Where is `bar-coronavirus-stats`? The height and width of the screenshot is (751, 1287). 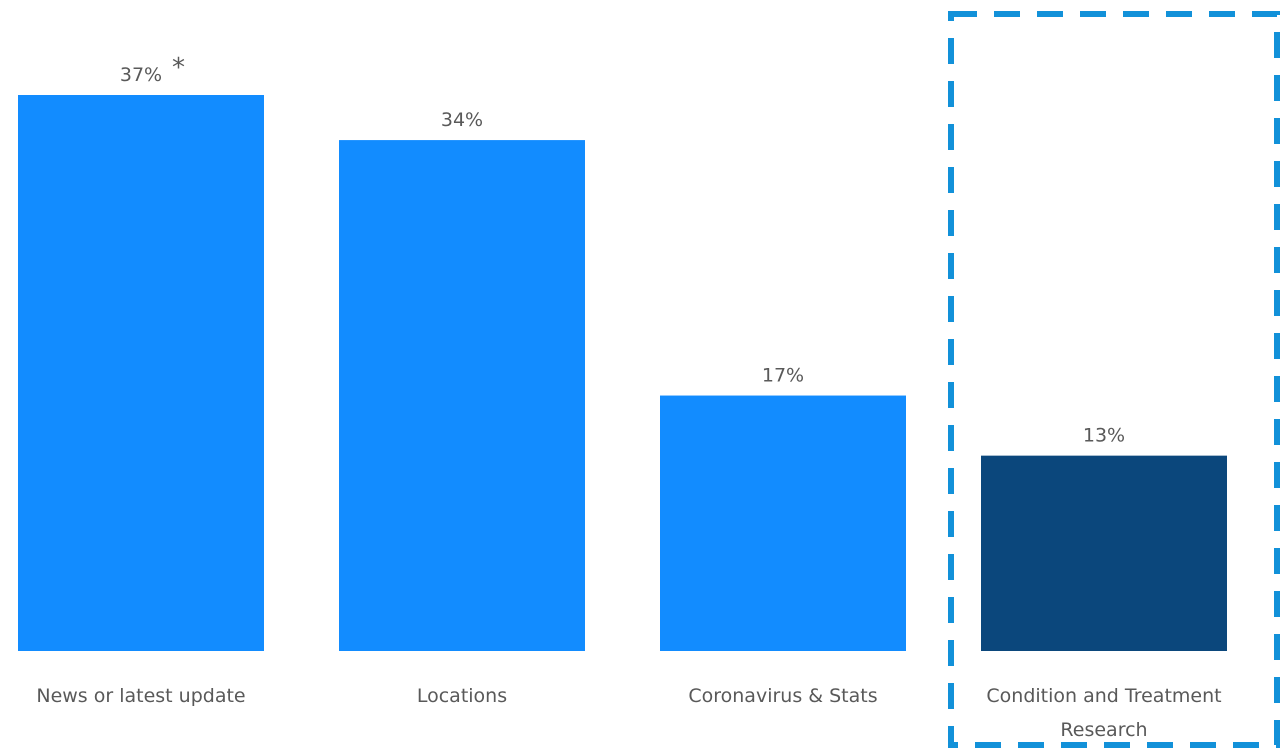 bar-coronavirus-stats is located at coordinates (783, 523).